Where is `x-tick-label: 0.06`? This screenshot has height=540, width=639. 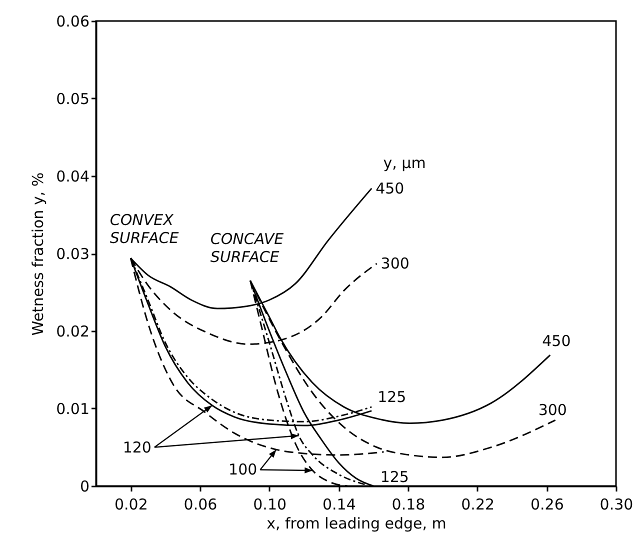
x-tick-label: 0.06 is located at coordinates (201, 505).